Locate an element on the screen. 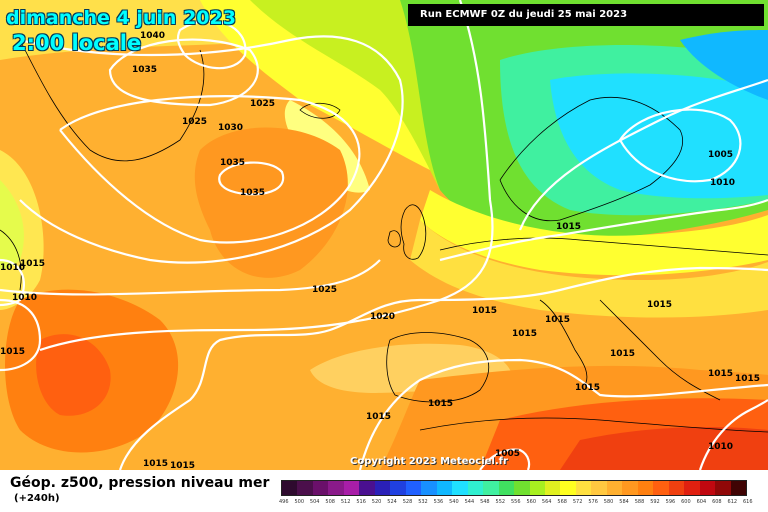  legend-tick-label: 564 is located at coordinates (546, 502).